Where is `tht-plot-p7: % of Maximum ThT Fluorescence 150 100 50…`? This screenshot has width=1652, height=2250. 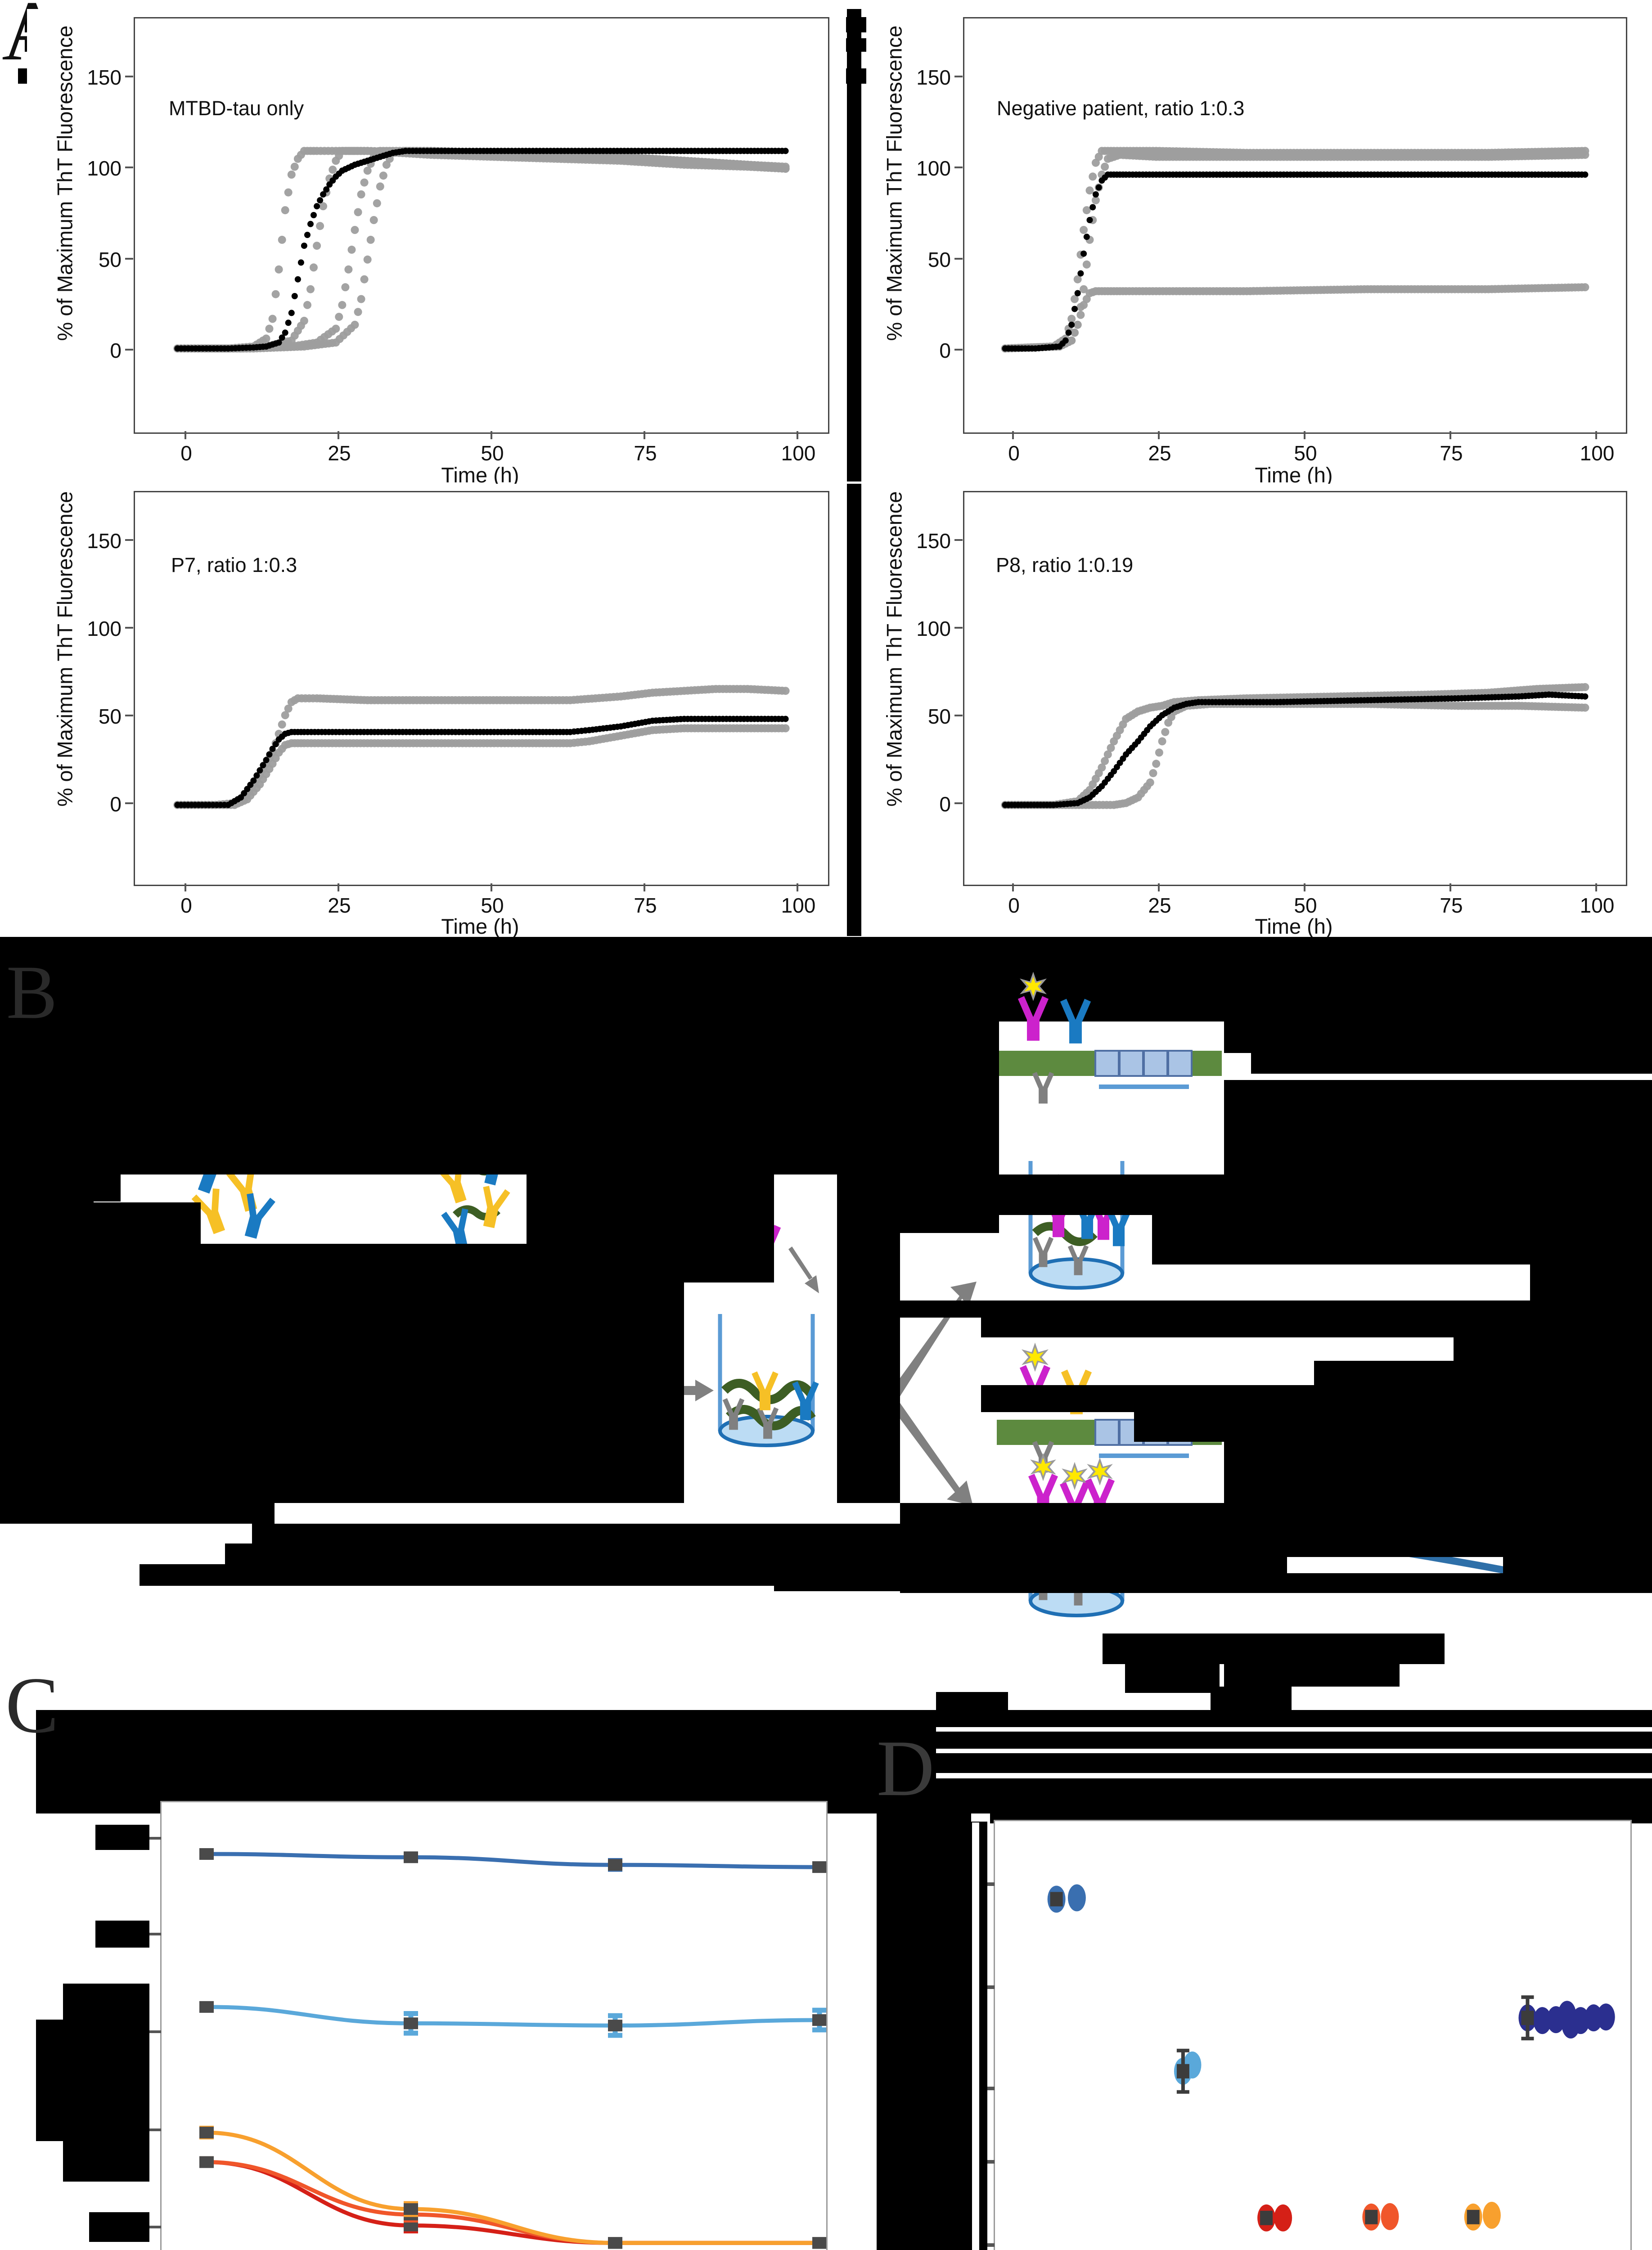 tht-plot-p7: % of Maximum ThT Fluorescence 150 100 50… is located at coordinates (436, 711).